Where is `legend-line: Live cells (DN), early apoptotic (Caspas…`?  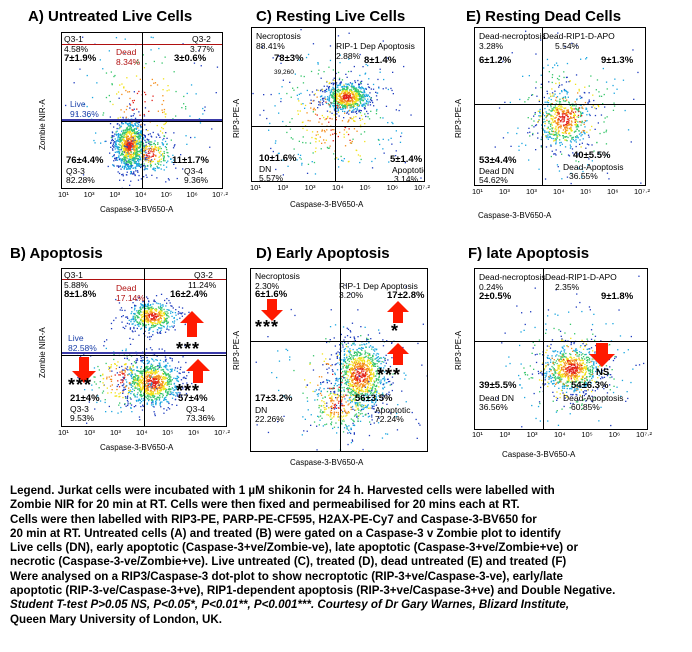 legend-line: Live cells (DN), early apoptotic (Caspas… is located at coordinates (294, 548).